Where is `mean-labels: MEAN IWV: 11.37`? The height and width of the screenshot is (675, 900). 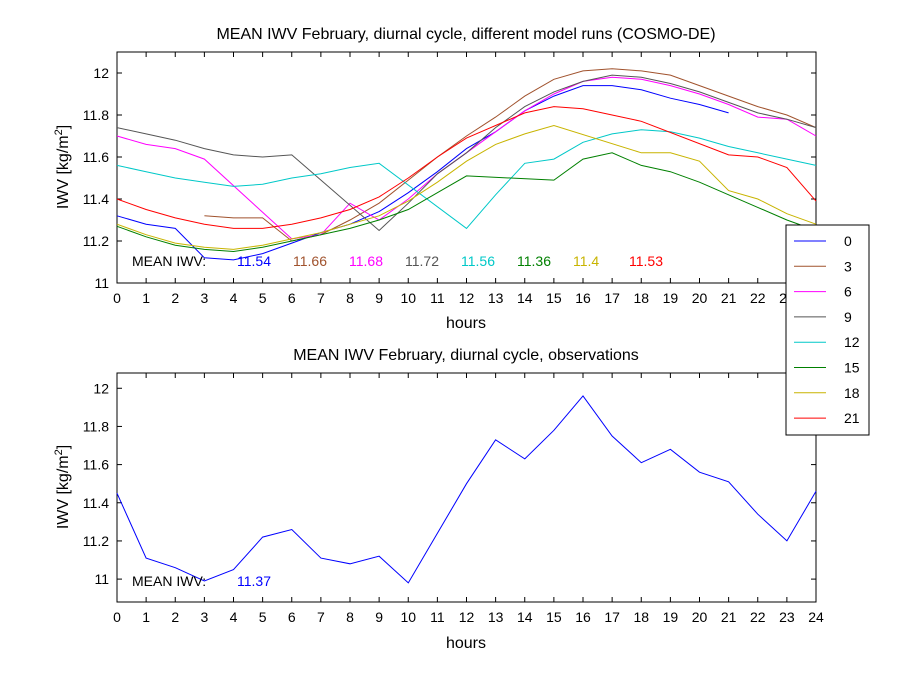
mean-labels: MEAN IWV: 11.37 is located at coordinates (201, 581).